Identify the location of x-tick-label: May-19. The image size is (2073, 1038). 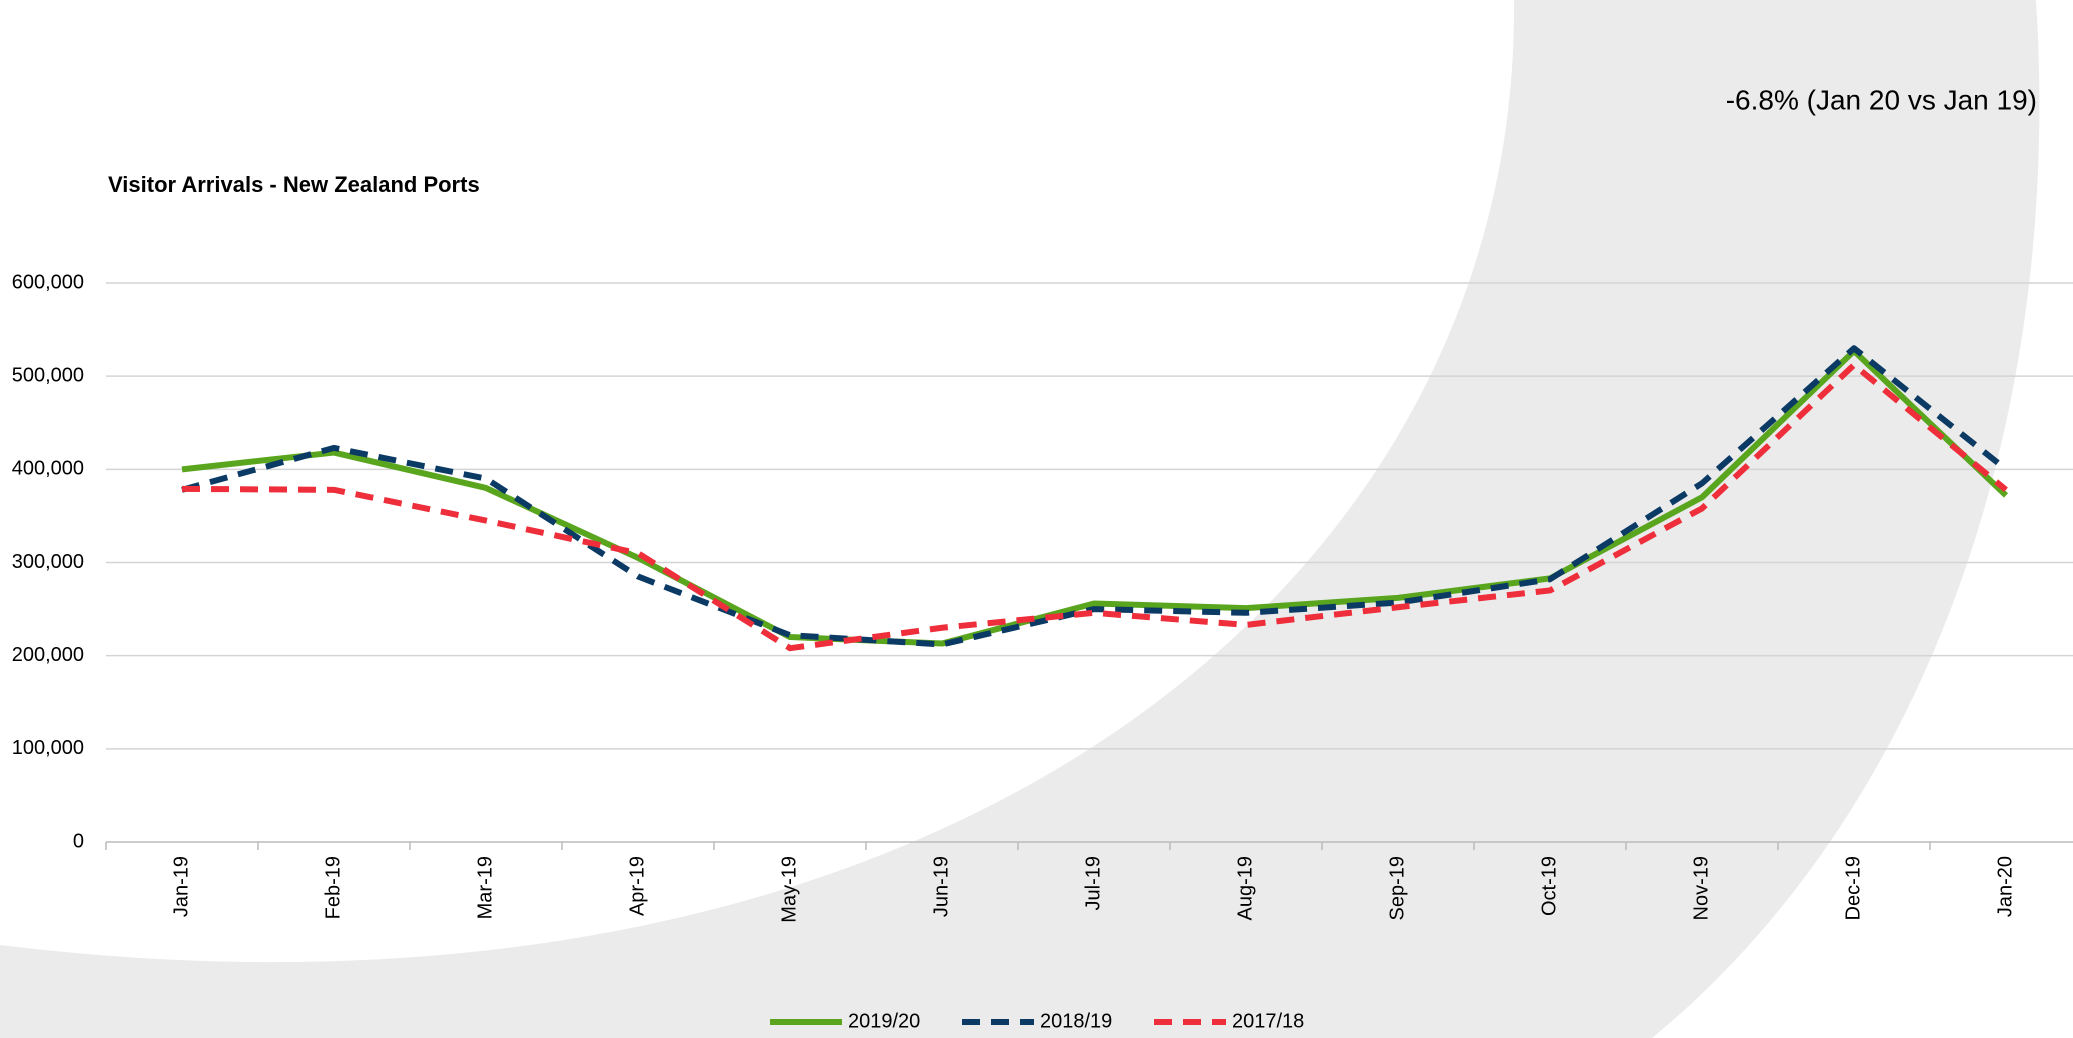
(789, 889).